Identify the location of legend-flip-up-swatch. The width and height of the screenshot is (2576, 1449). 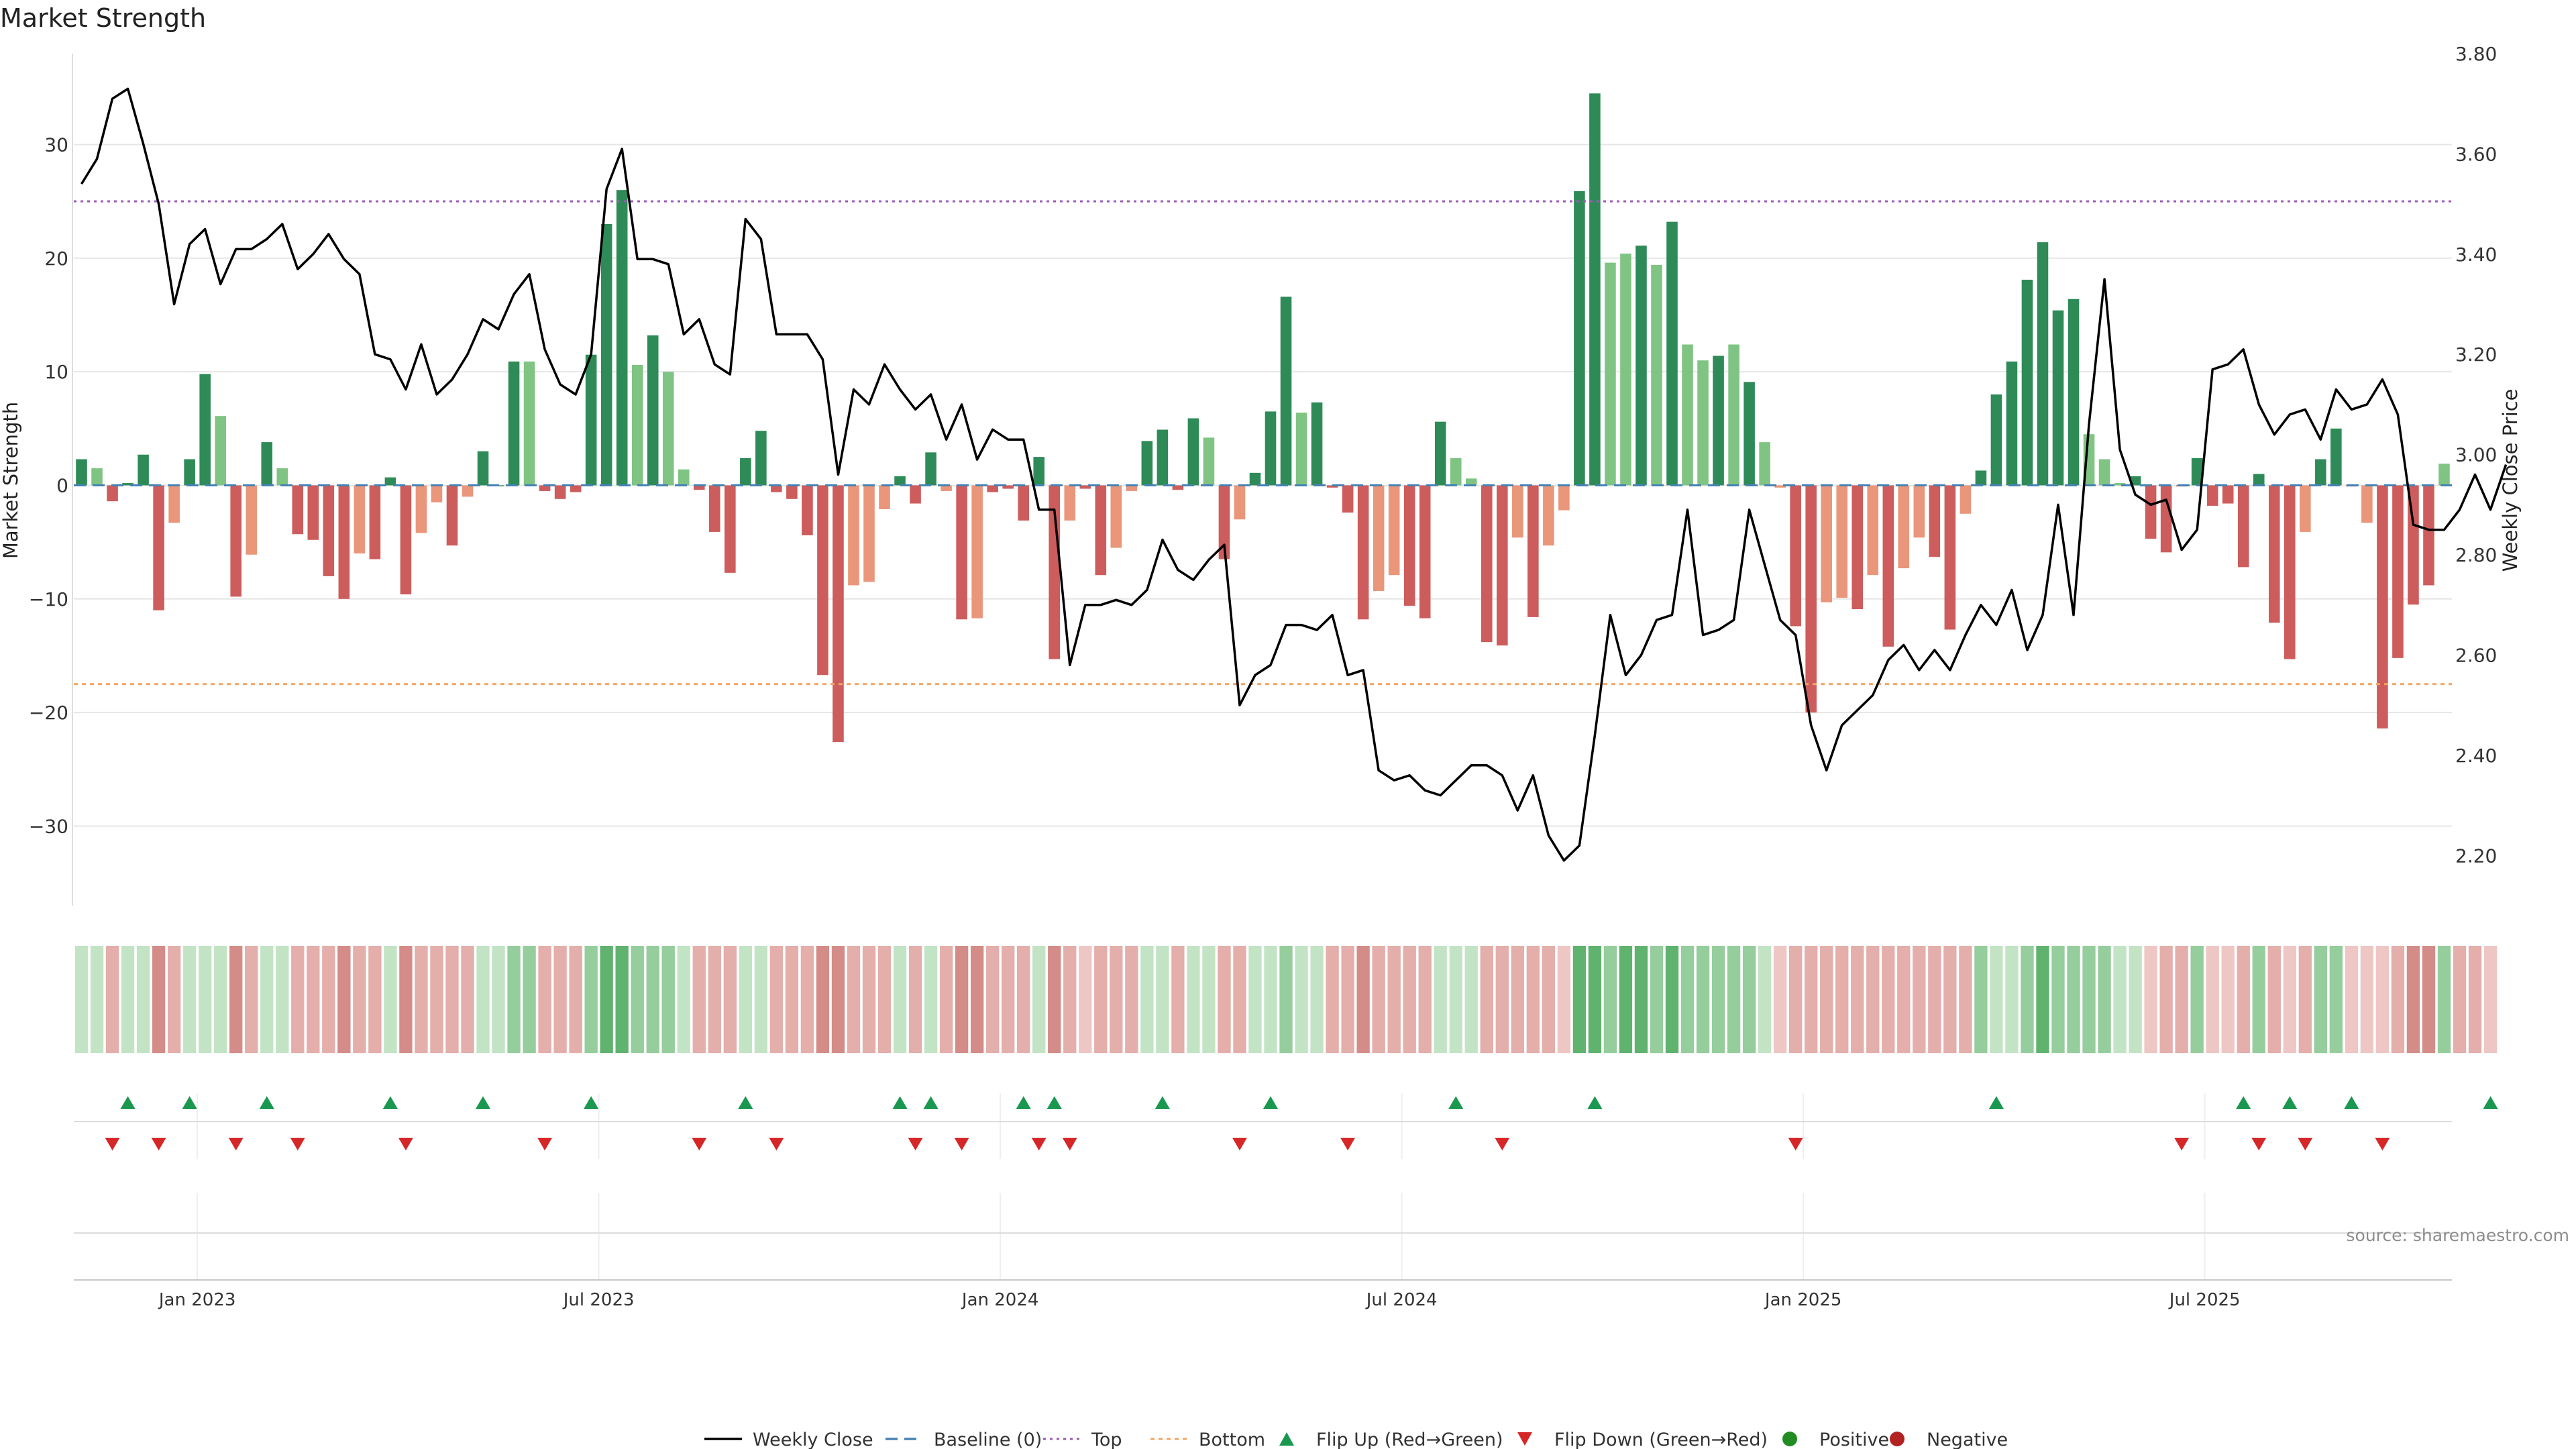
(1286, 1439).